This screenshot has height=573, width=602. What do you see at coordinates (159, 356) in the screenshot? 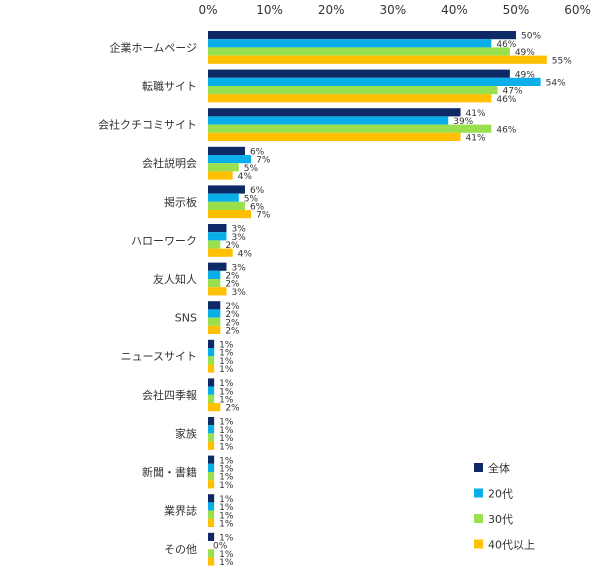
I see `category-label: ニュースサイト` at bounding box center [159, 356].